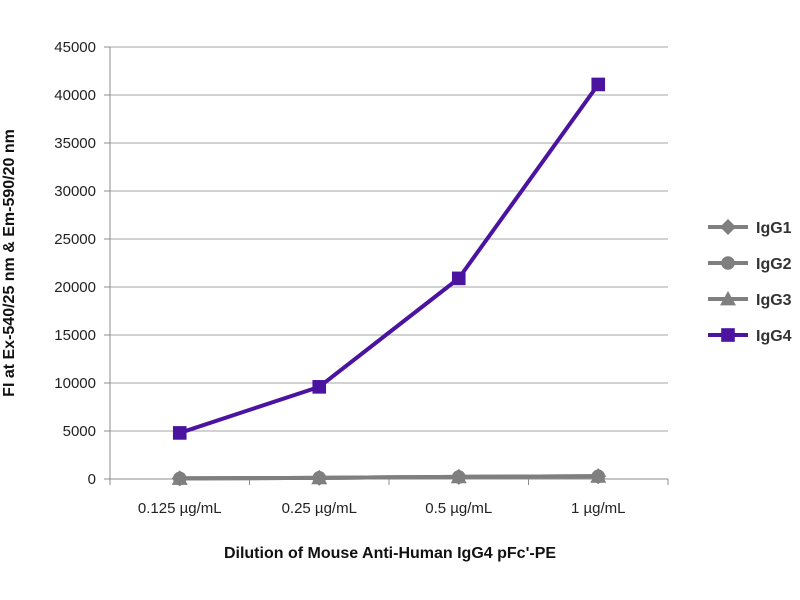  What do you see at coordinates (79, 431) in the screenshot?
I see `y-tick-label: 5000` at bounding box center [79, 431].